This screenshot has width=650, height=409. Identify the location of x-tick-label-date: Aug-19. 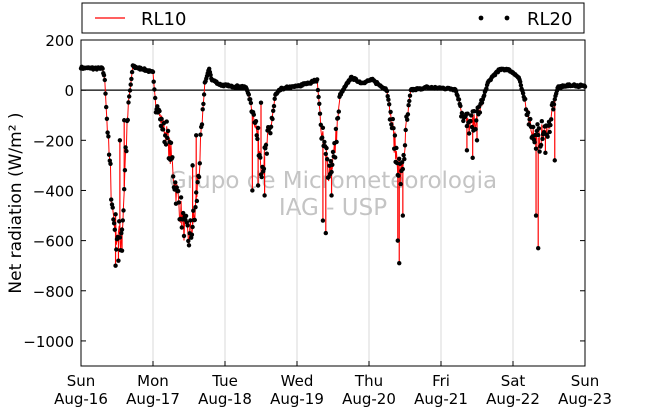
(297, 399).